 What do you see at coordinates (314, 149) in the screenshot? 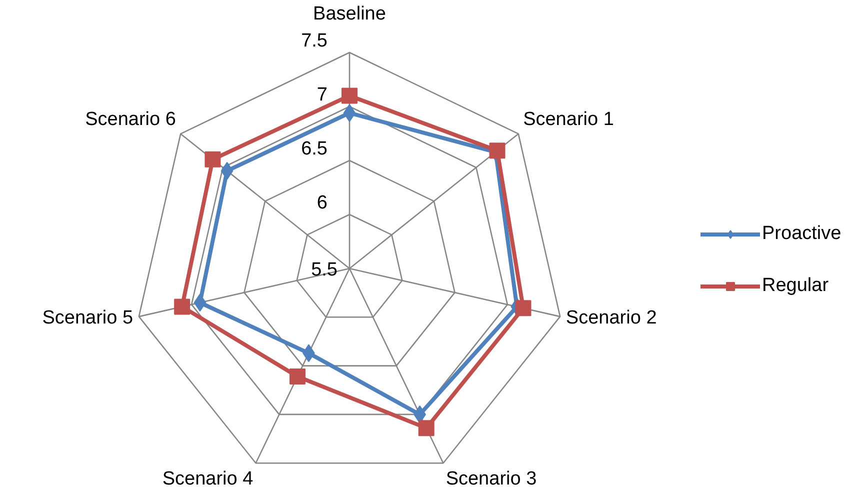
I see `y-tick-label: 6.5` at bounding box center [314, 149].